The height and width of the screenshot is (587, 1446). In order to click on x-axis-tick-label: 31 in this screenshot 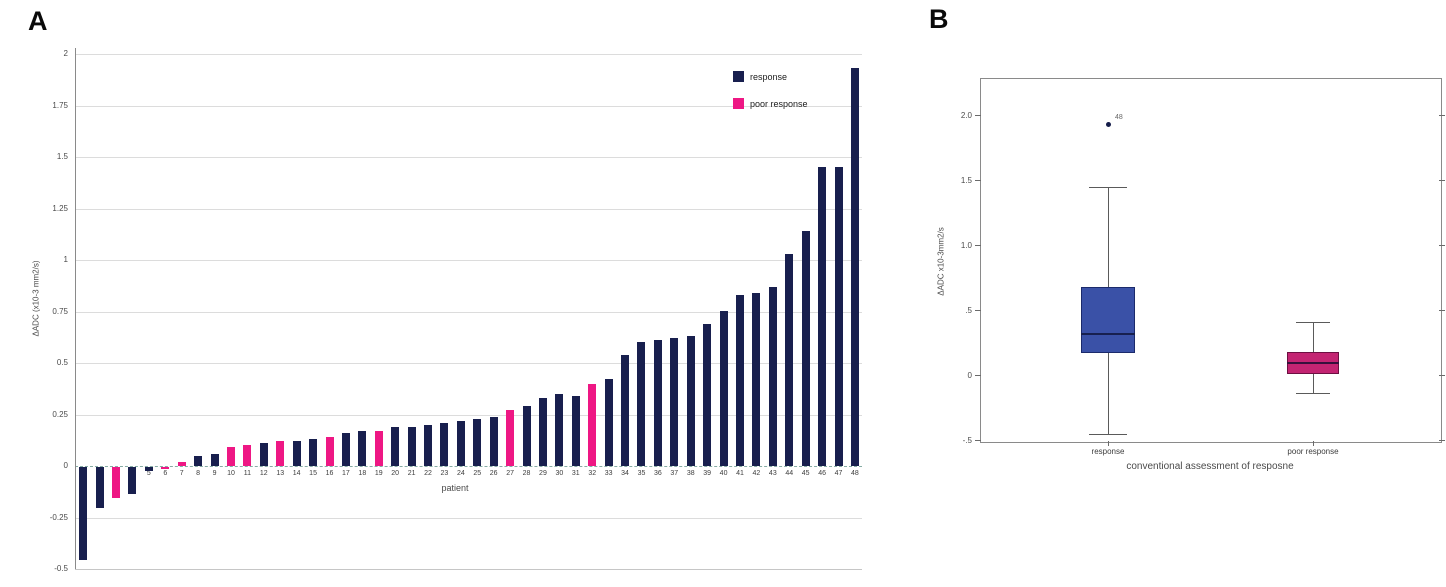, I will do `click(575, 473)`.